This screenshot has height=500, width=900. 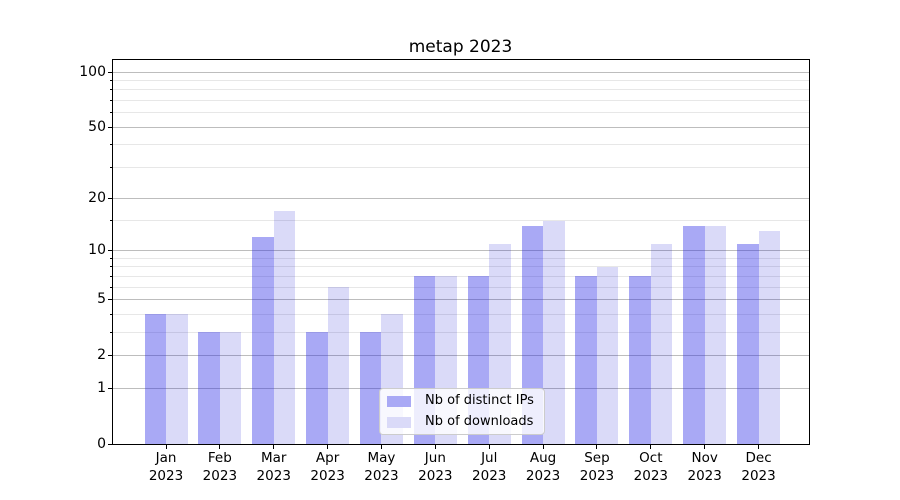 What do you see at coordinates (177, 379) in the screenshot?
I see `bar-downloads-jan` at bounding box center [177, 379].